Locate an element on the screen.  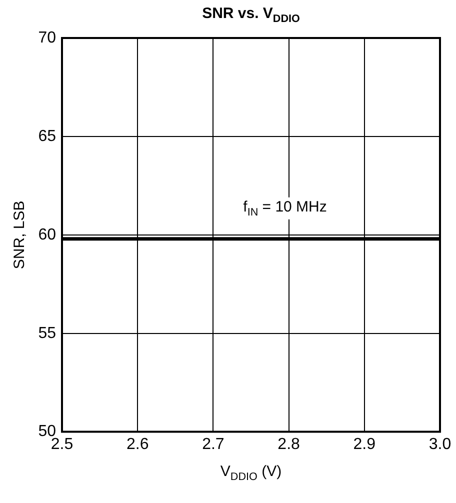
x-tick-label: 2.8 is located at coordinates (289, 444).